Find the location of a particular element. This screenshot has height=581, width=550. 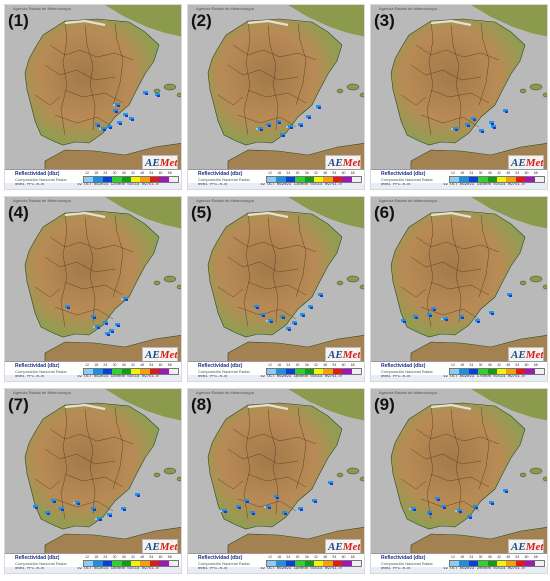

legend-tick: 30 is located at coordinates (114, 173).